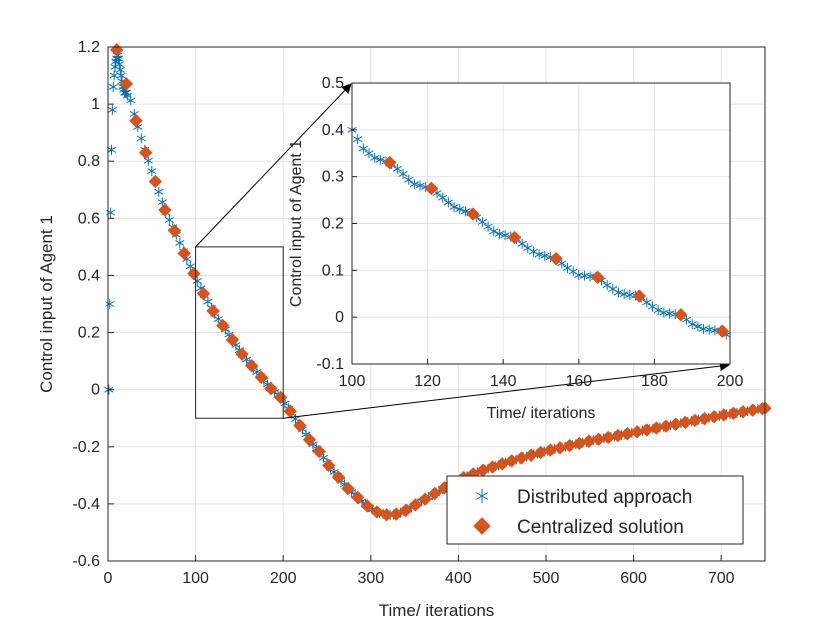 The width and height of the screenshot is (840, 630). I want to click on zoom-arrow-top, so click(273, 165).